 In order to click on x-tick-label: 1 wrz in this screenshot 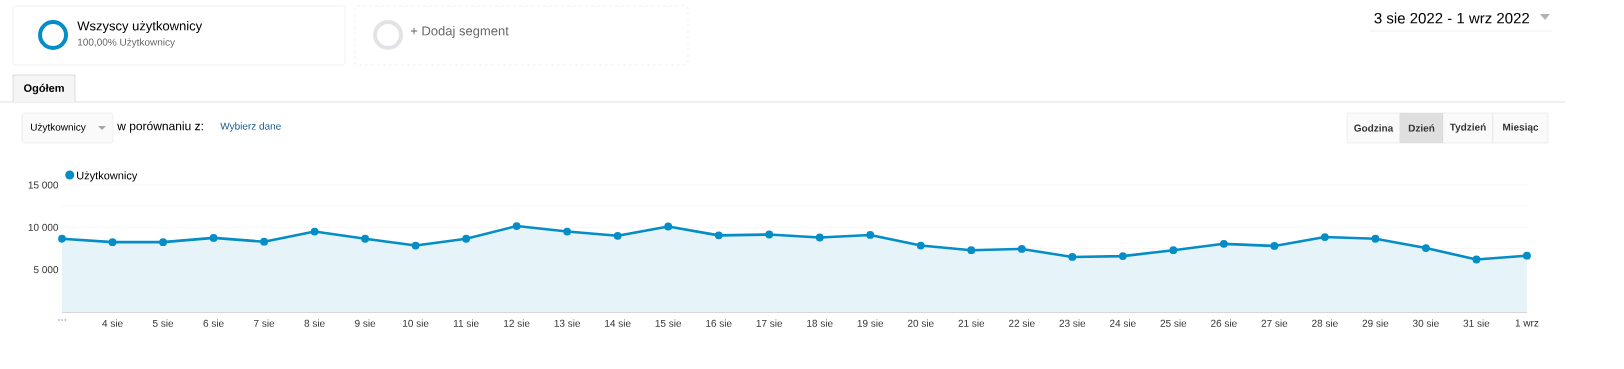, I will do `click(1527, 323)`.